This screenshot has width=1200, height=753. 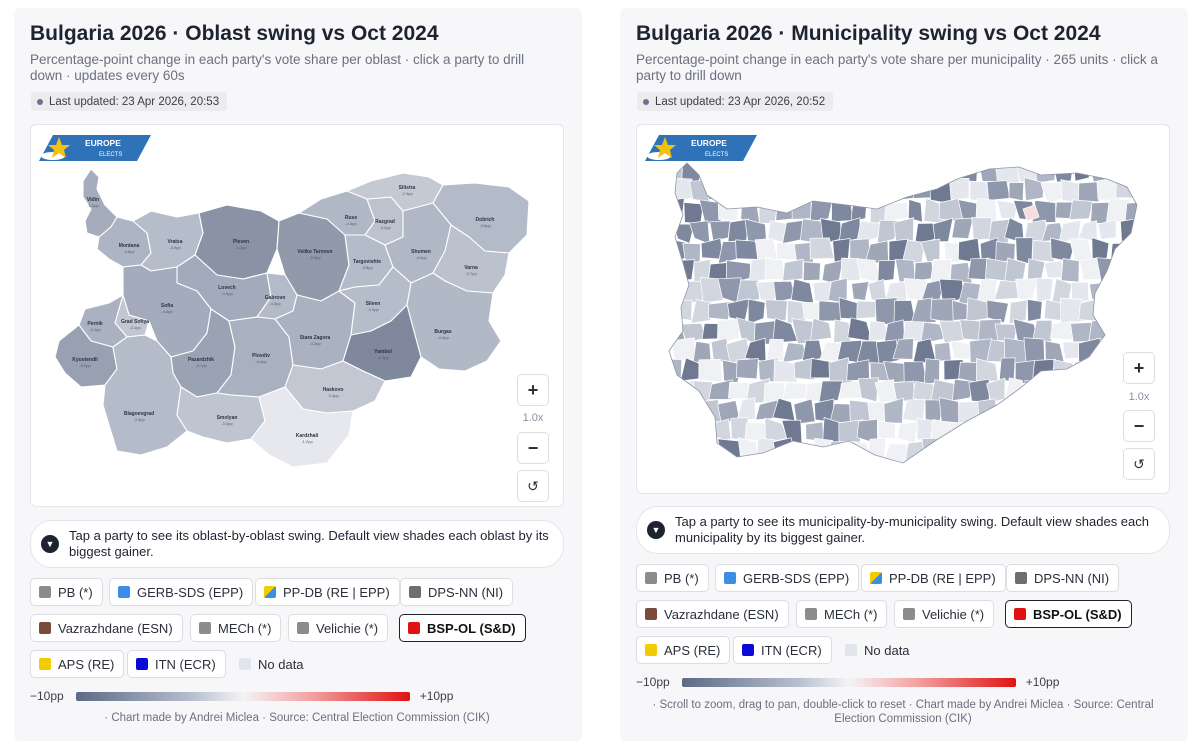 What do you see at coordinates (533, 448) in the screenshot?
I see `zoom-out-button: −` at bounding box center [533, 448].